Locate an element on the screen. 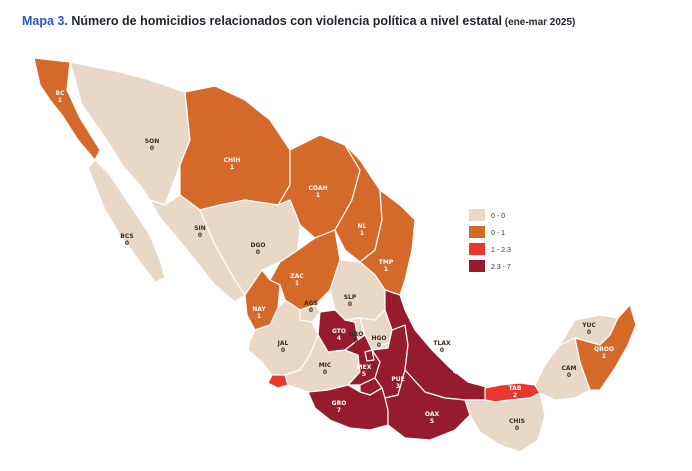 The height and width of the screenshot is (471, 692). state-code-hgo: HGO is located at coordinates (378, 338).